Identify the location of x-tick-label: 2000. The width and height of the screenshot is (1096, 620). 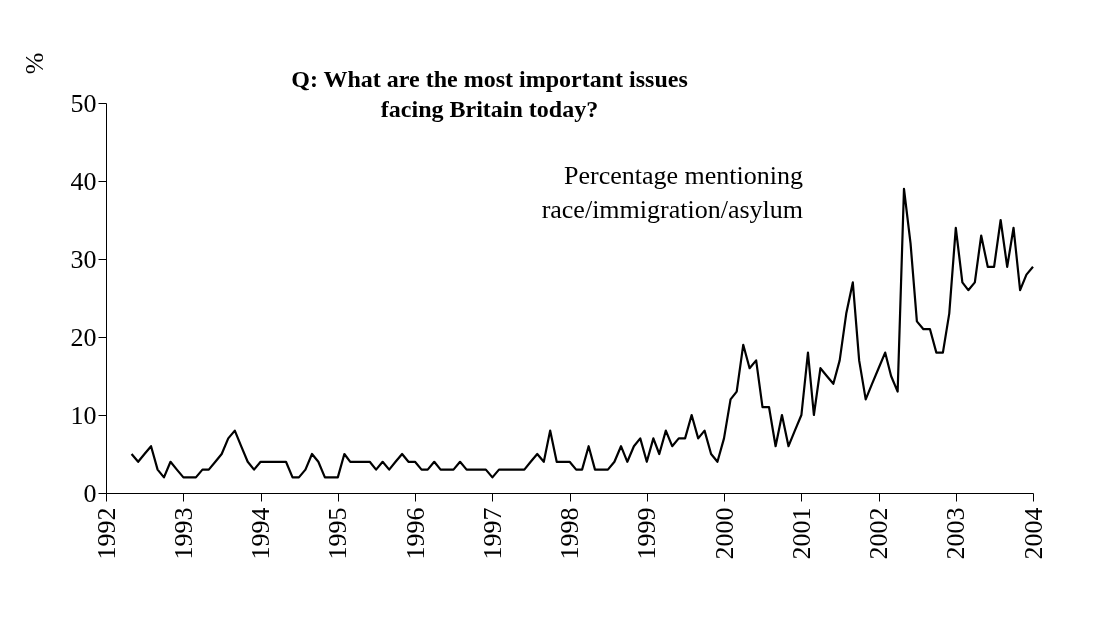
(724, 533).